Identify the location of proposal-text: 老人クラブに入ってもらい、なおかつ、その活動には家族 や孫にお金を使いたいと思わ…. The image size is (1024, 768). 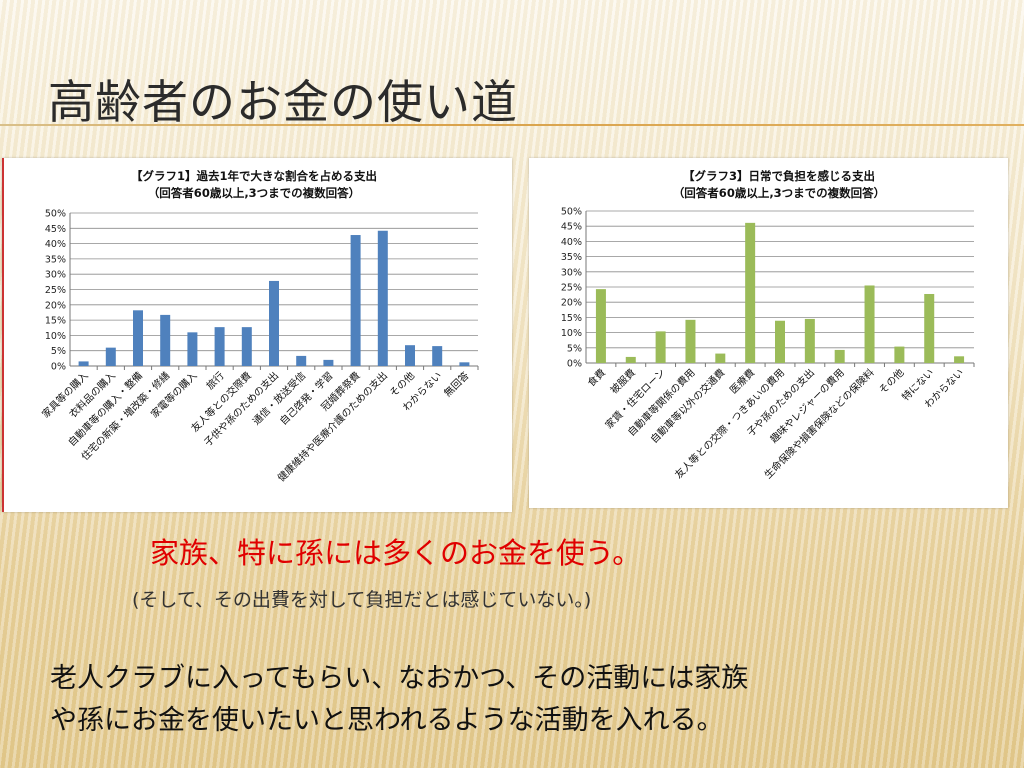
(530, 700).